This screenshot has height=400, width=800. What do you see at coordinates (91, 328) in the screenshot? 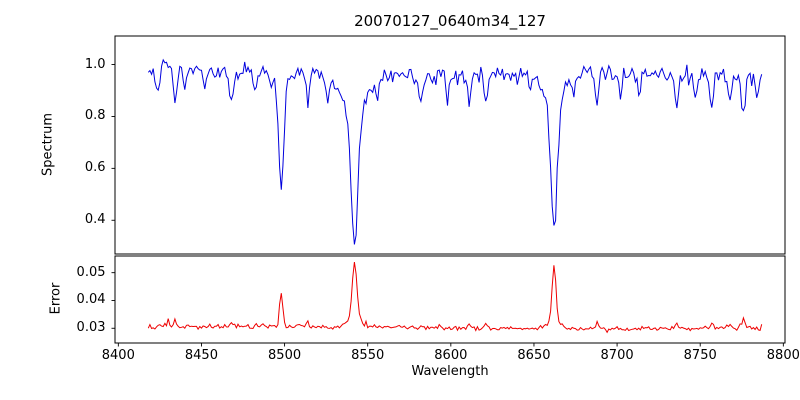
I see `y-tick-label: 0.03` at bounding box center [91, 328].